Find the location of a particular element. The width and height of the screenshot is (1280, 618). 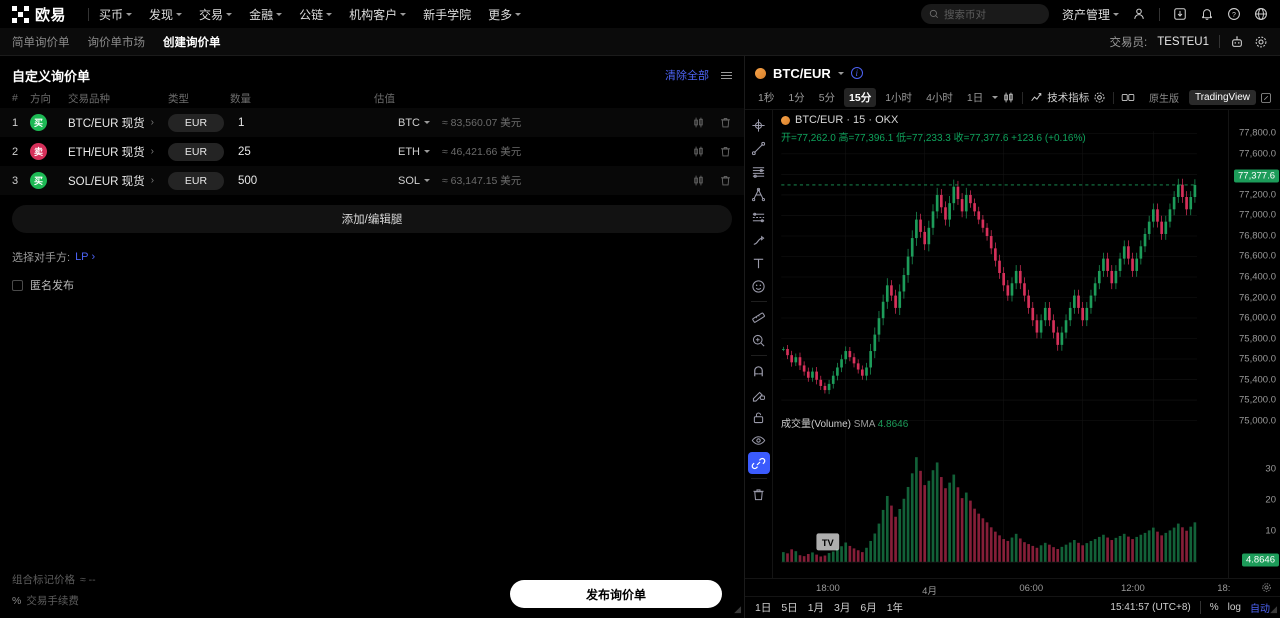

add-edit-leg-button: 添加/编辑腿 is located at coordinates (372, 219).